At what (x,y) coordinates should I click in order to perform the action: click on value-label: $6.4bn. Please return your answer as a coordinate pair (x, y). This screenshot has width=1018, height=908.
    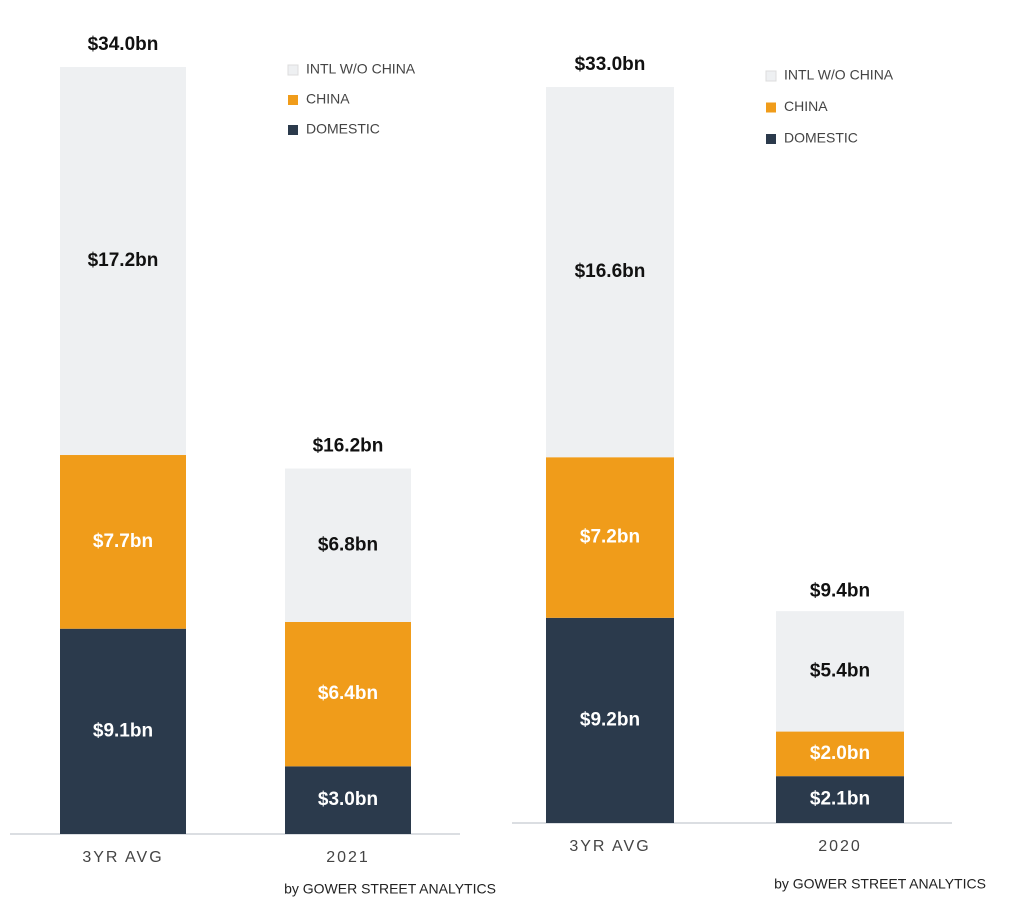
    Looking at the image, I should click on (348, 693).